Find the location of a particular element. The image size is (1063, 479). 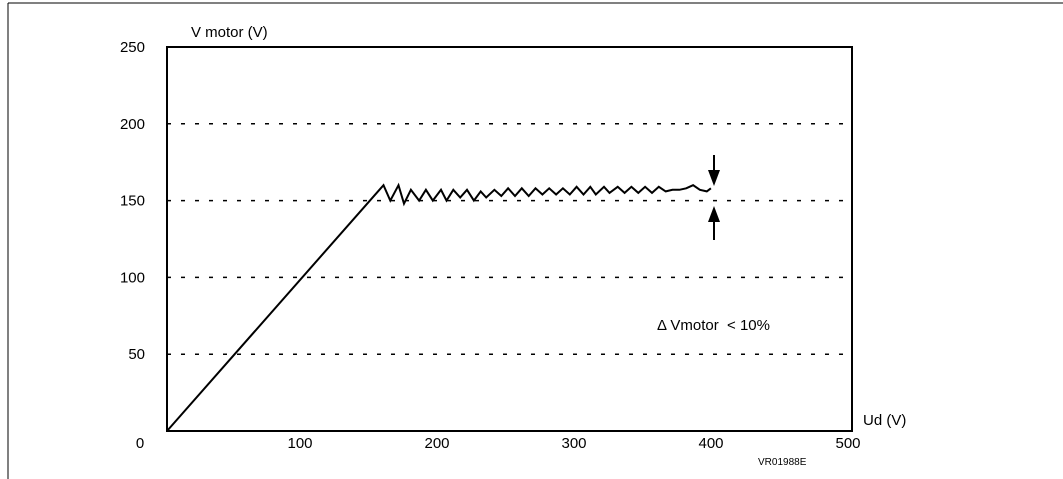

x-tick-label: 500 is located at coordinates (847, 443).